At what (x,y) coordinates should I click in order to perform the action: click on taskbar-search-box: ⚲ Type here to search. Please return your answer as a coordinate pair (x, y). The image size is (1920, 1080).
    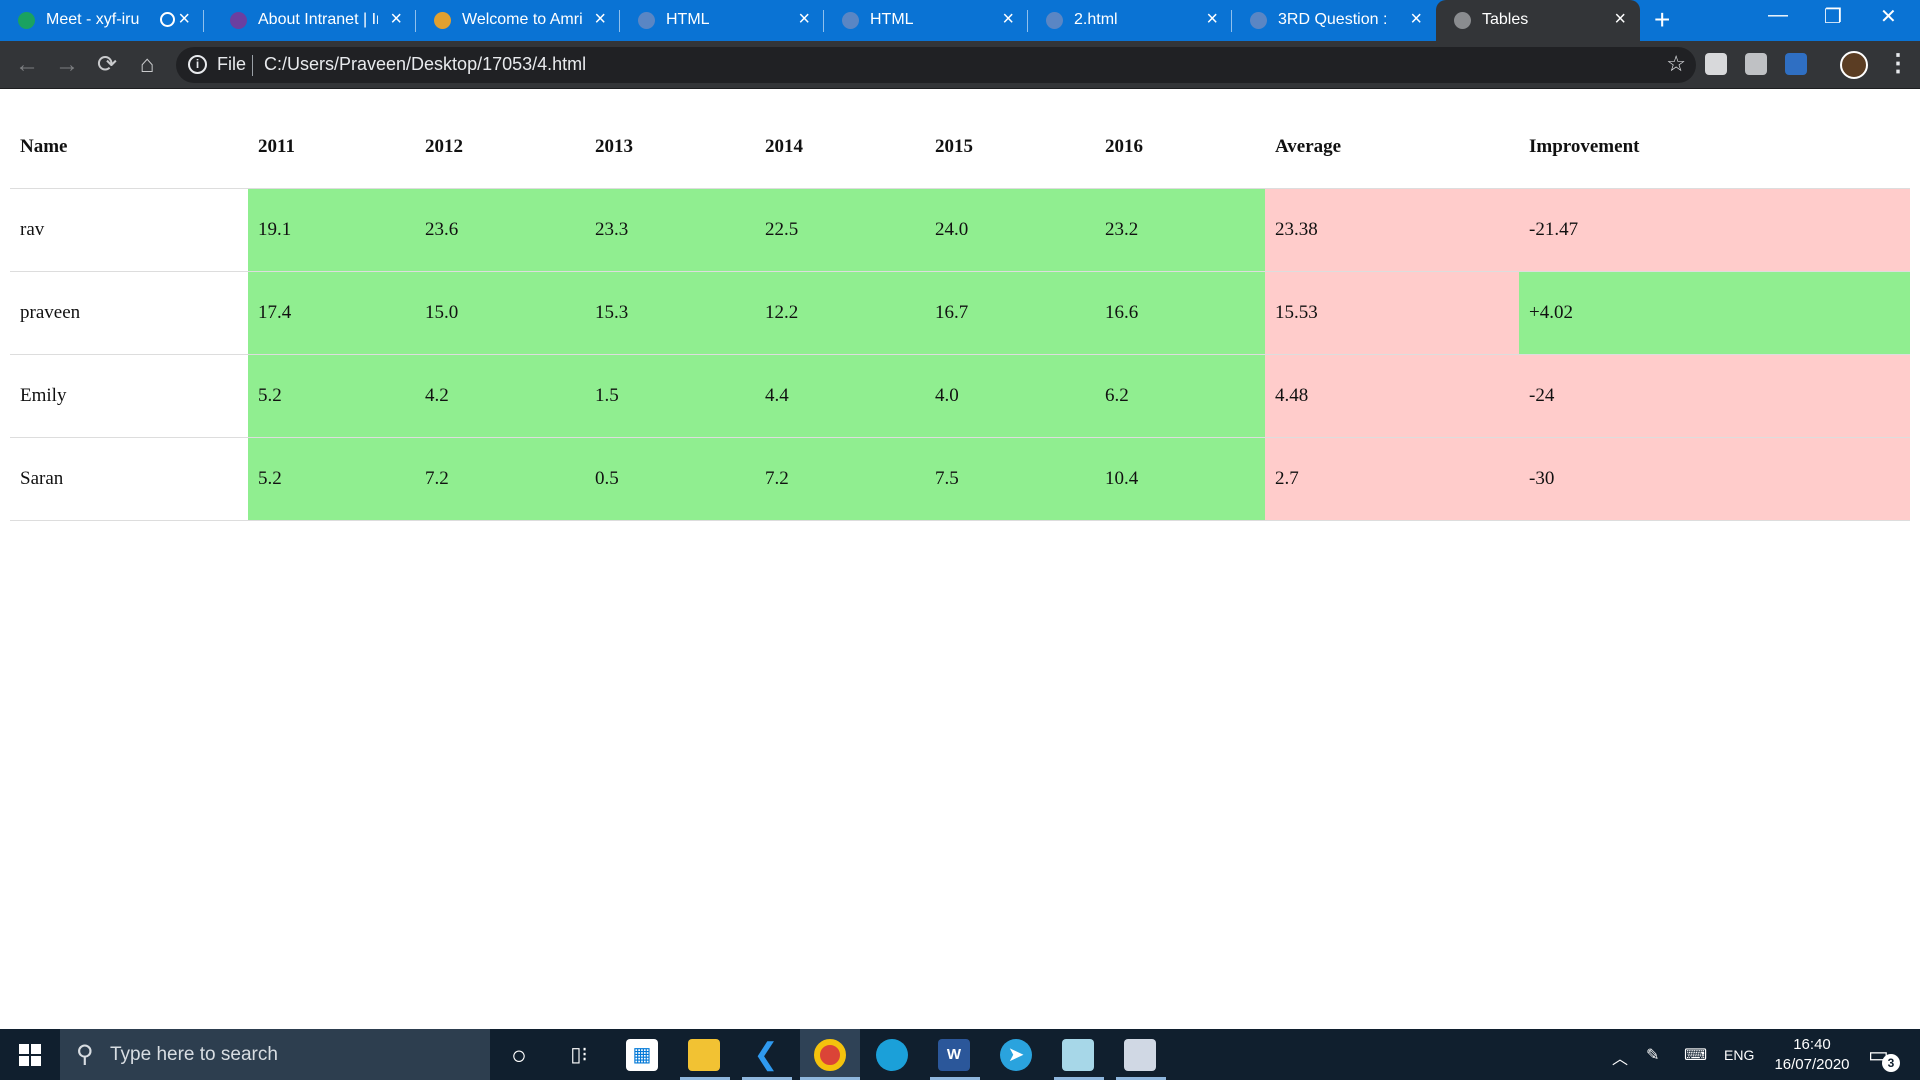
    Looking at the image, I should click on (275, 1054).